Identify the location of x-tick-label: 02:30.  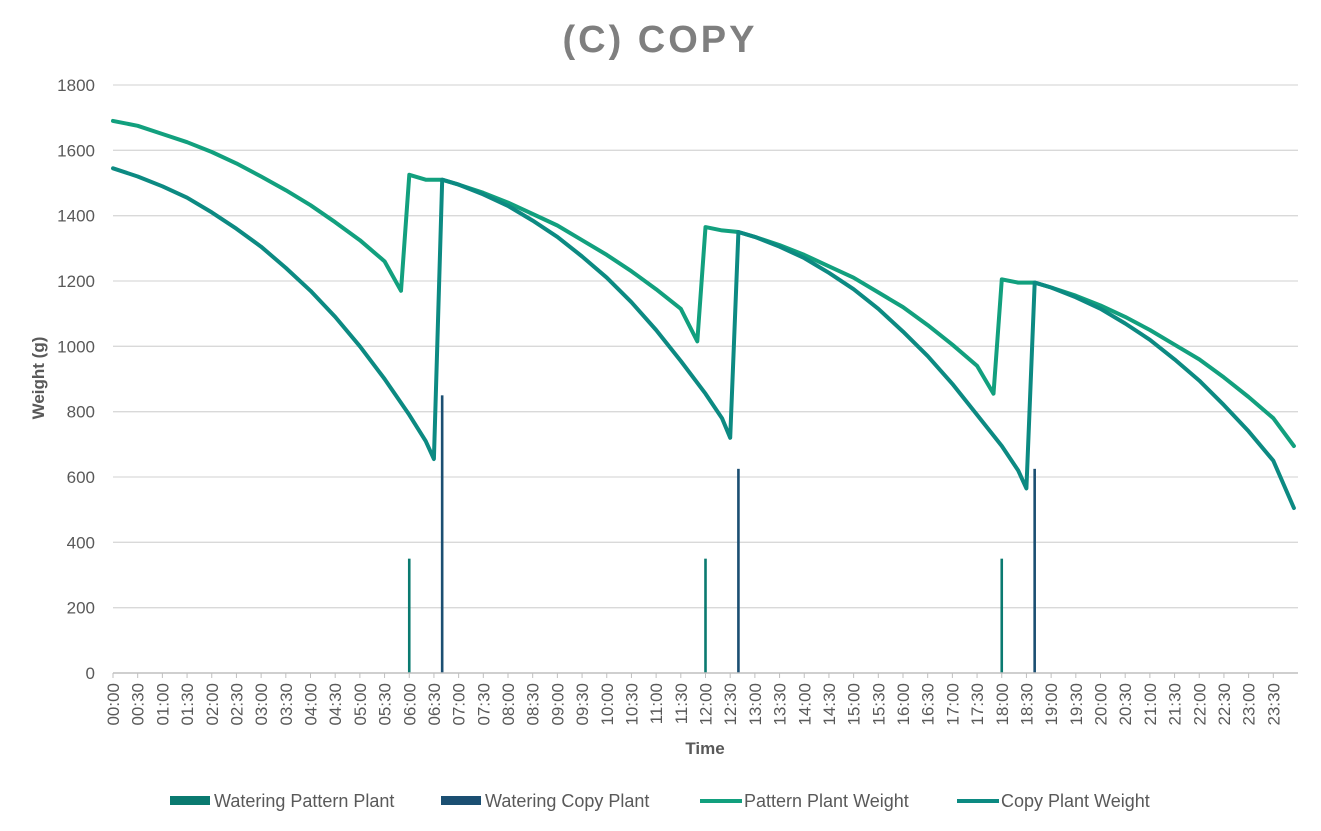
(236, 704).